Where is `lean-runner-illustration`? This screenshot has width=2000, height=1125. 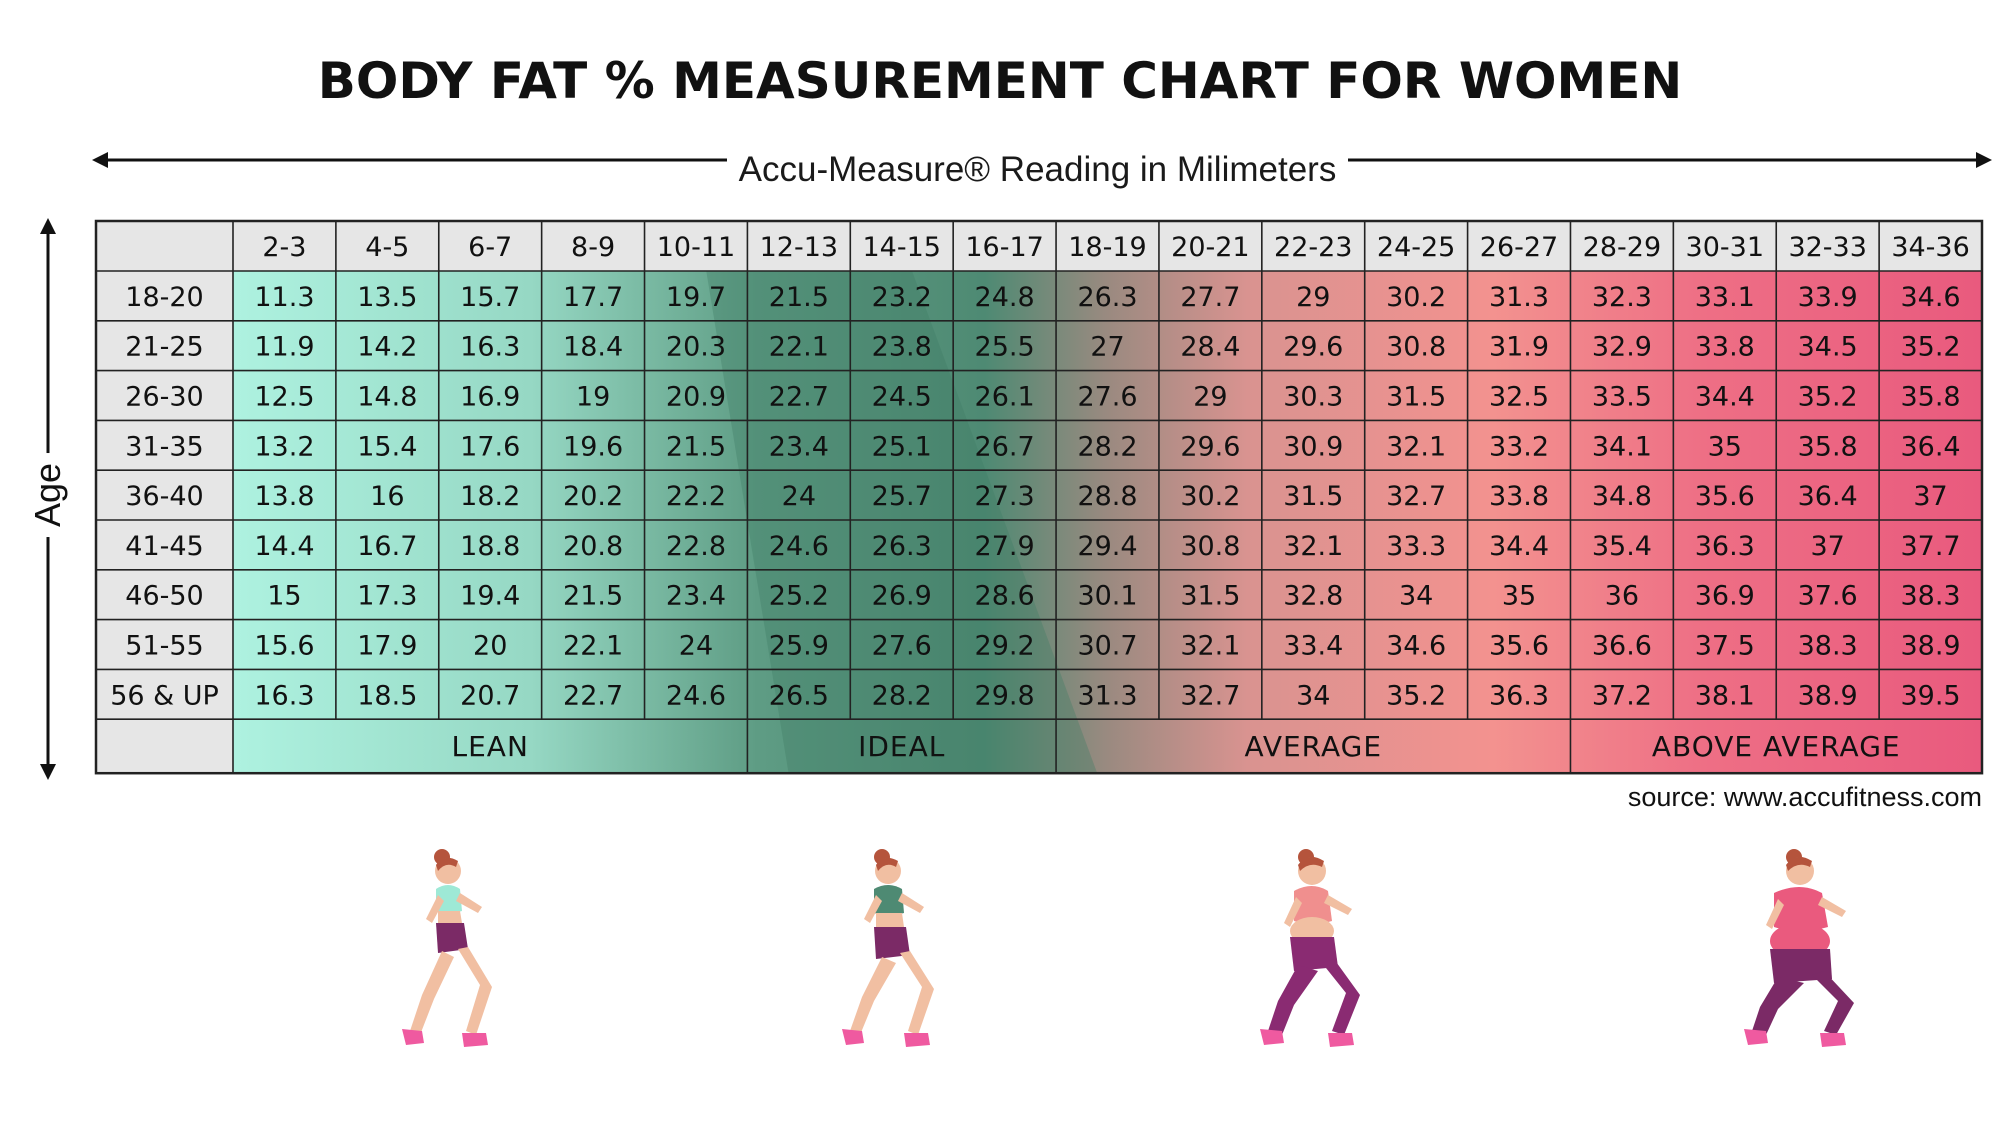
lean-runner-illustration is located at coordinates (447, 948).